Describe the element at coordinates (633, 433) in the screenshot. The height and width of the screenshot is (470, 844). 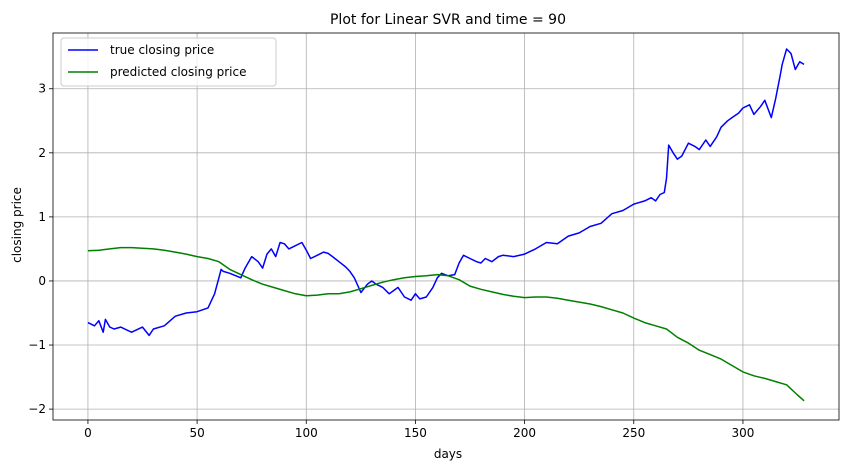
I see `x-tick-label: 250` at that location.